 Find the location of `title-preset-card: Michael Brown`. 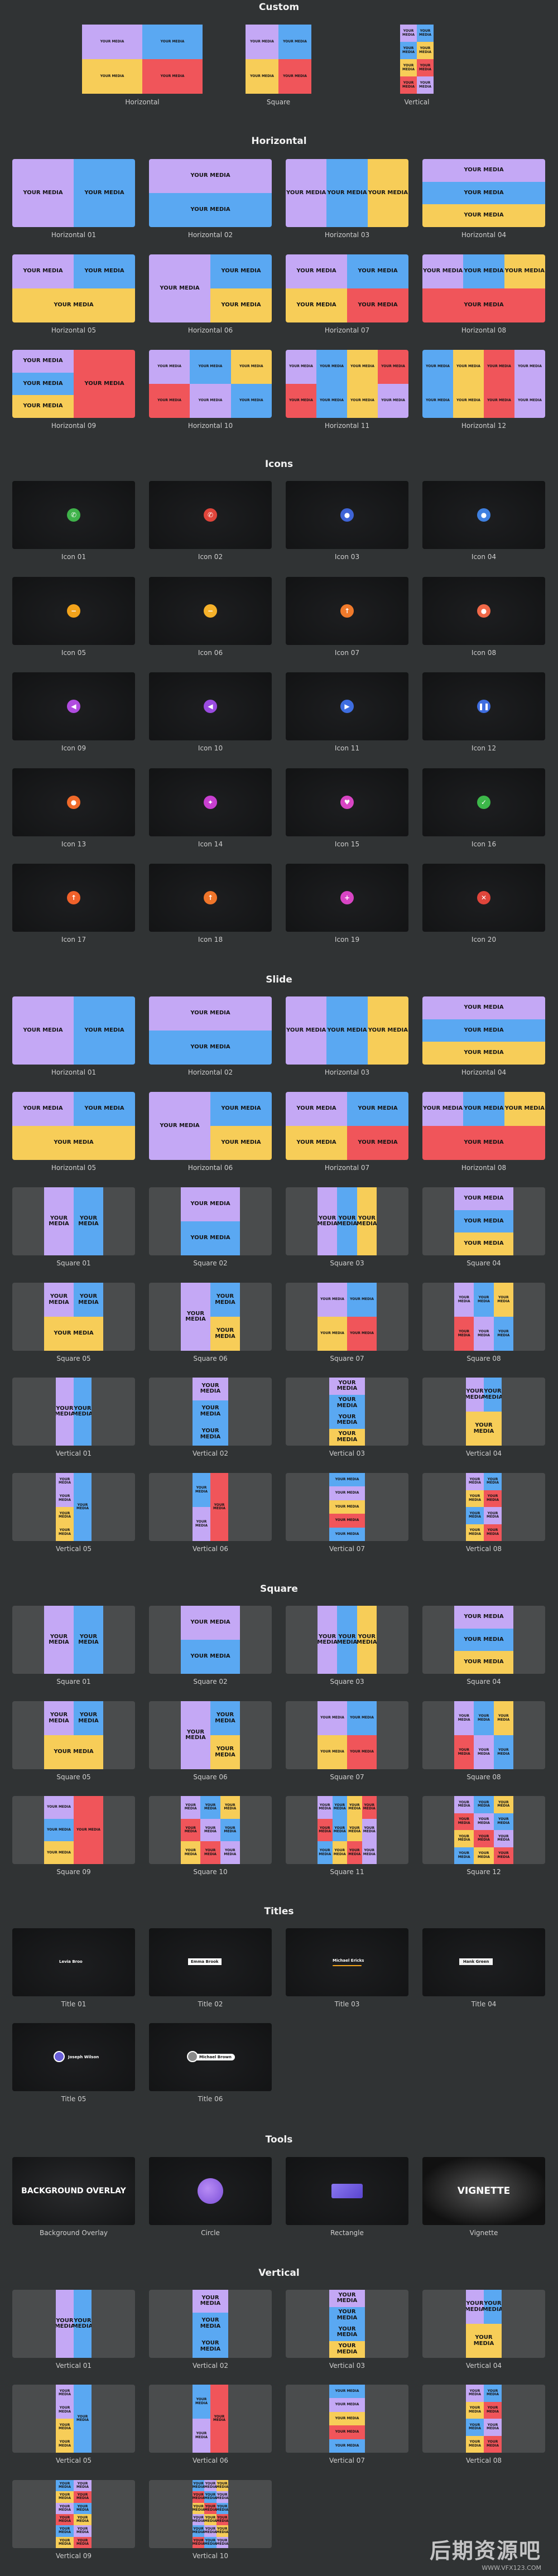

title-preset-card: Michael Brown is located at coordinates (211, 2057).